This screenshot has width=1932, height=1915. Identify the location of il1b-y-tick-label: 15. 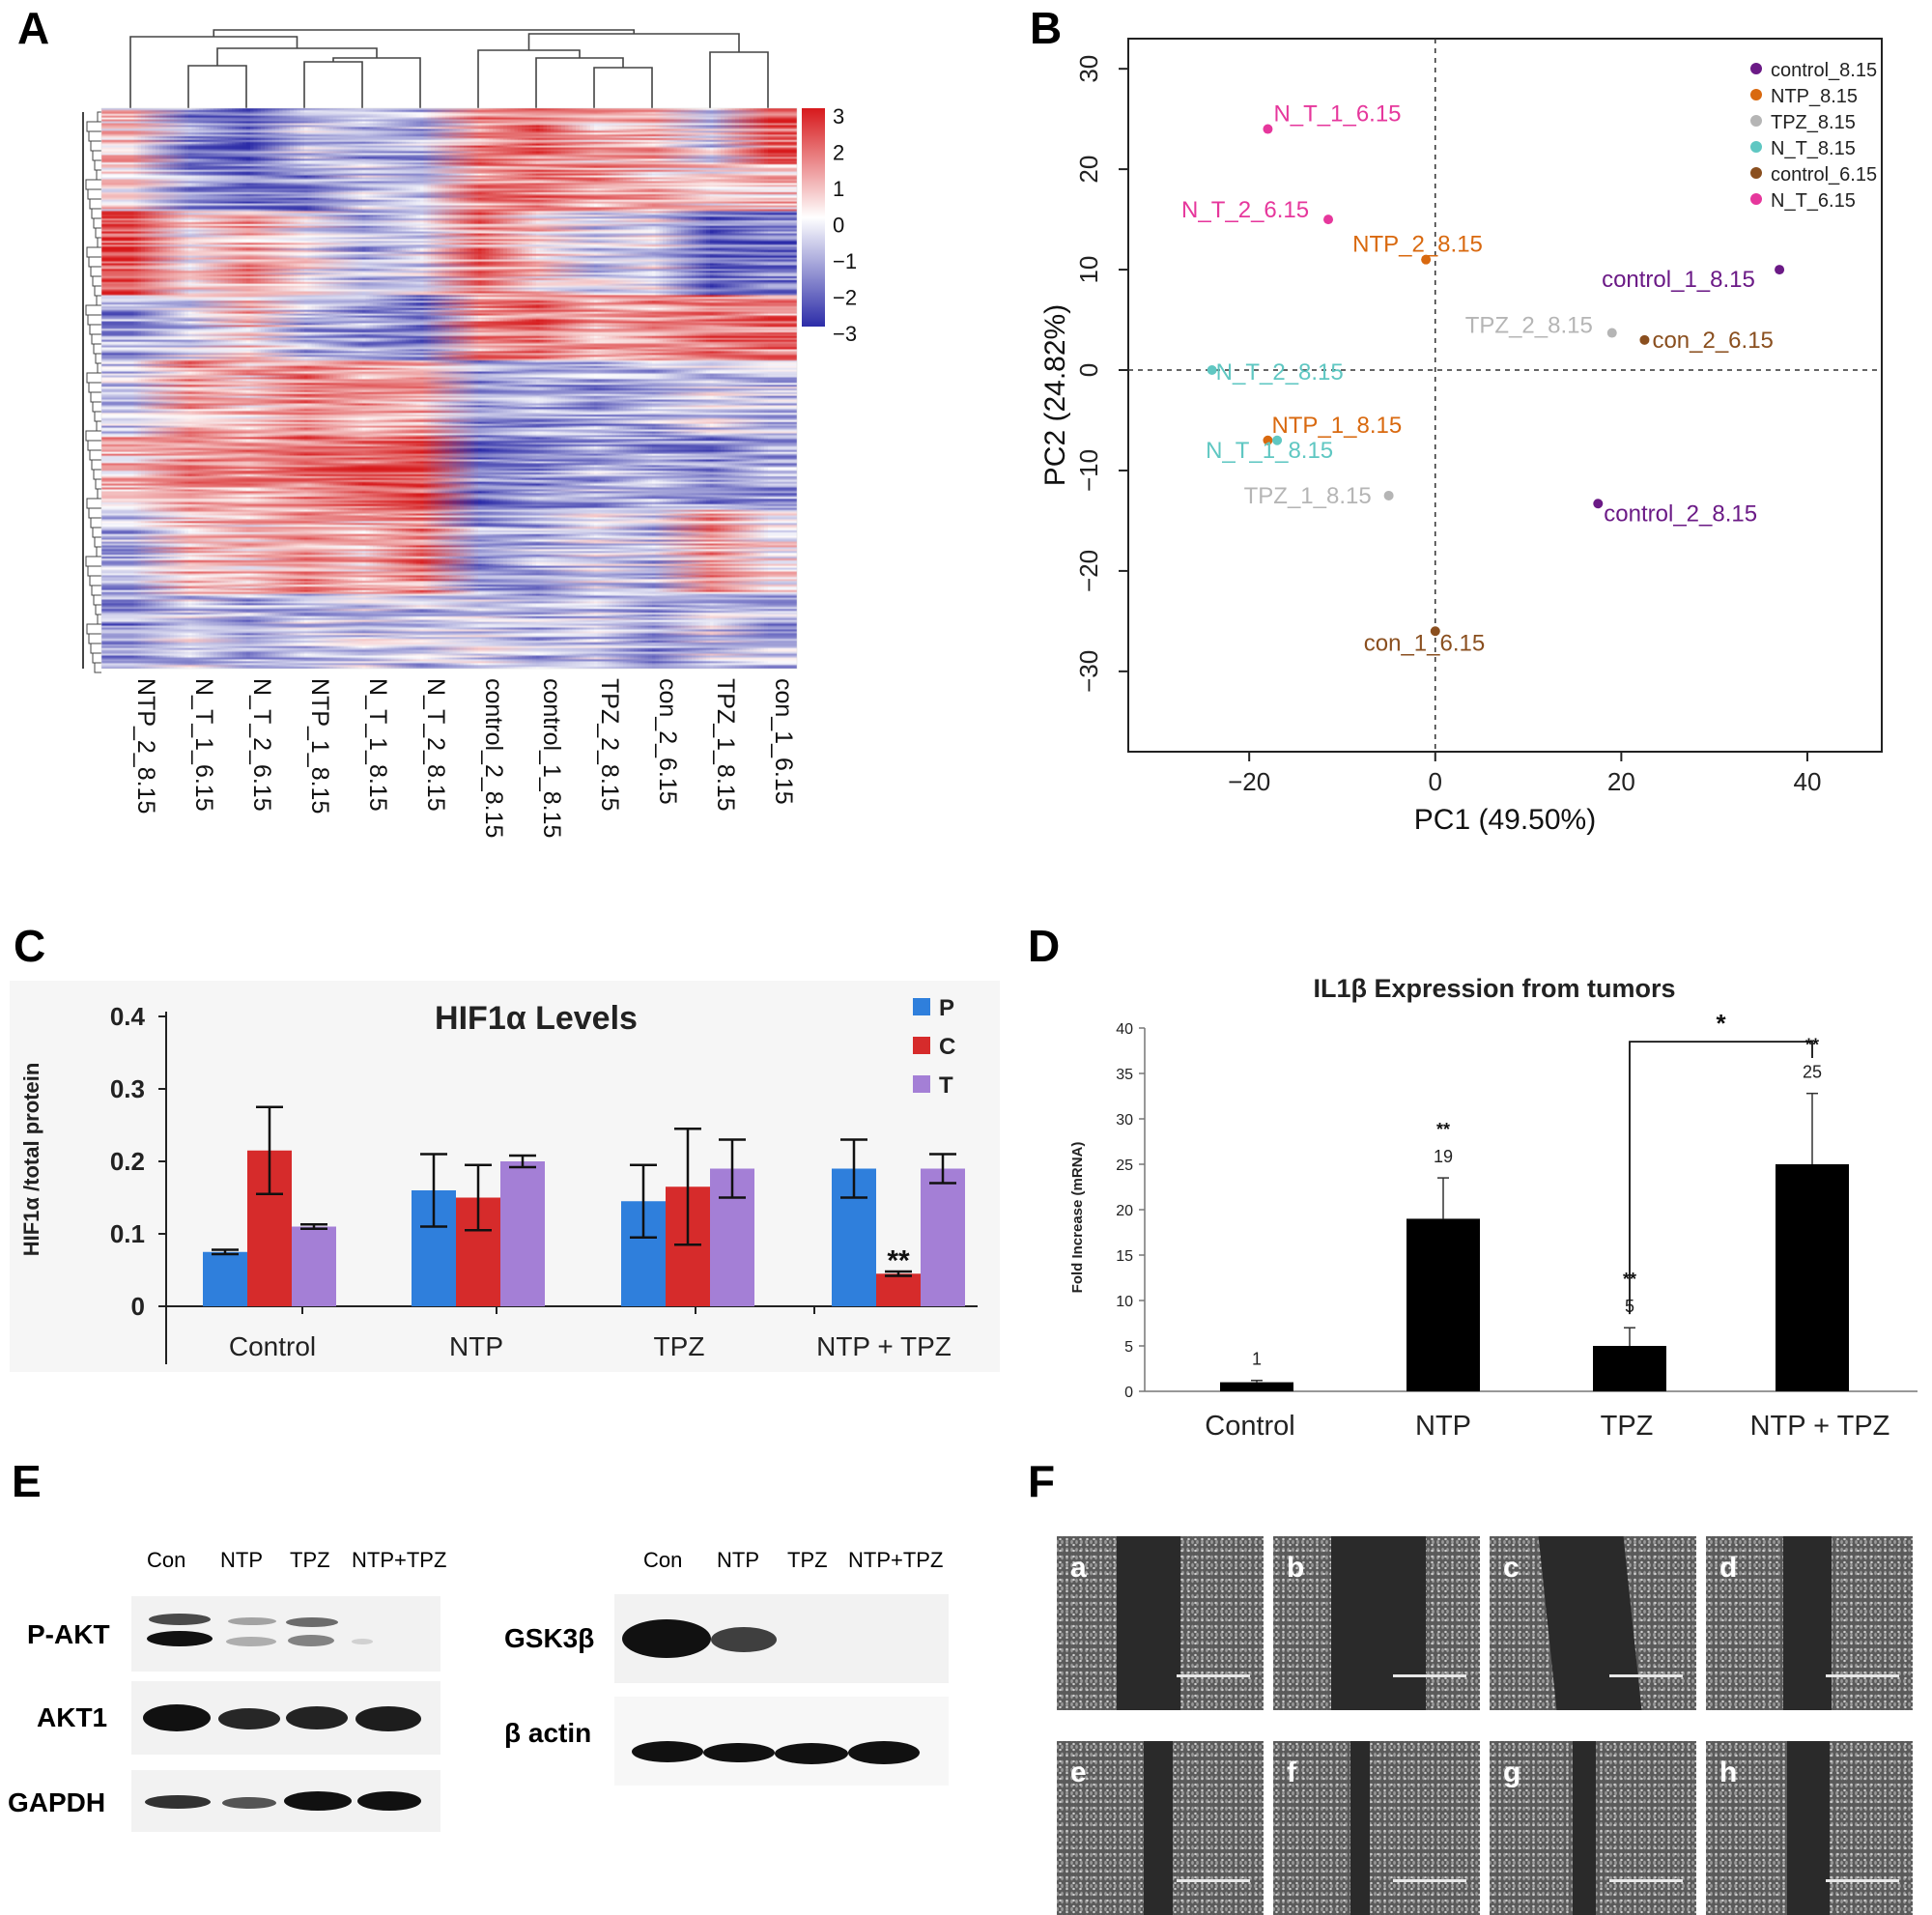
(1124, 1256).